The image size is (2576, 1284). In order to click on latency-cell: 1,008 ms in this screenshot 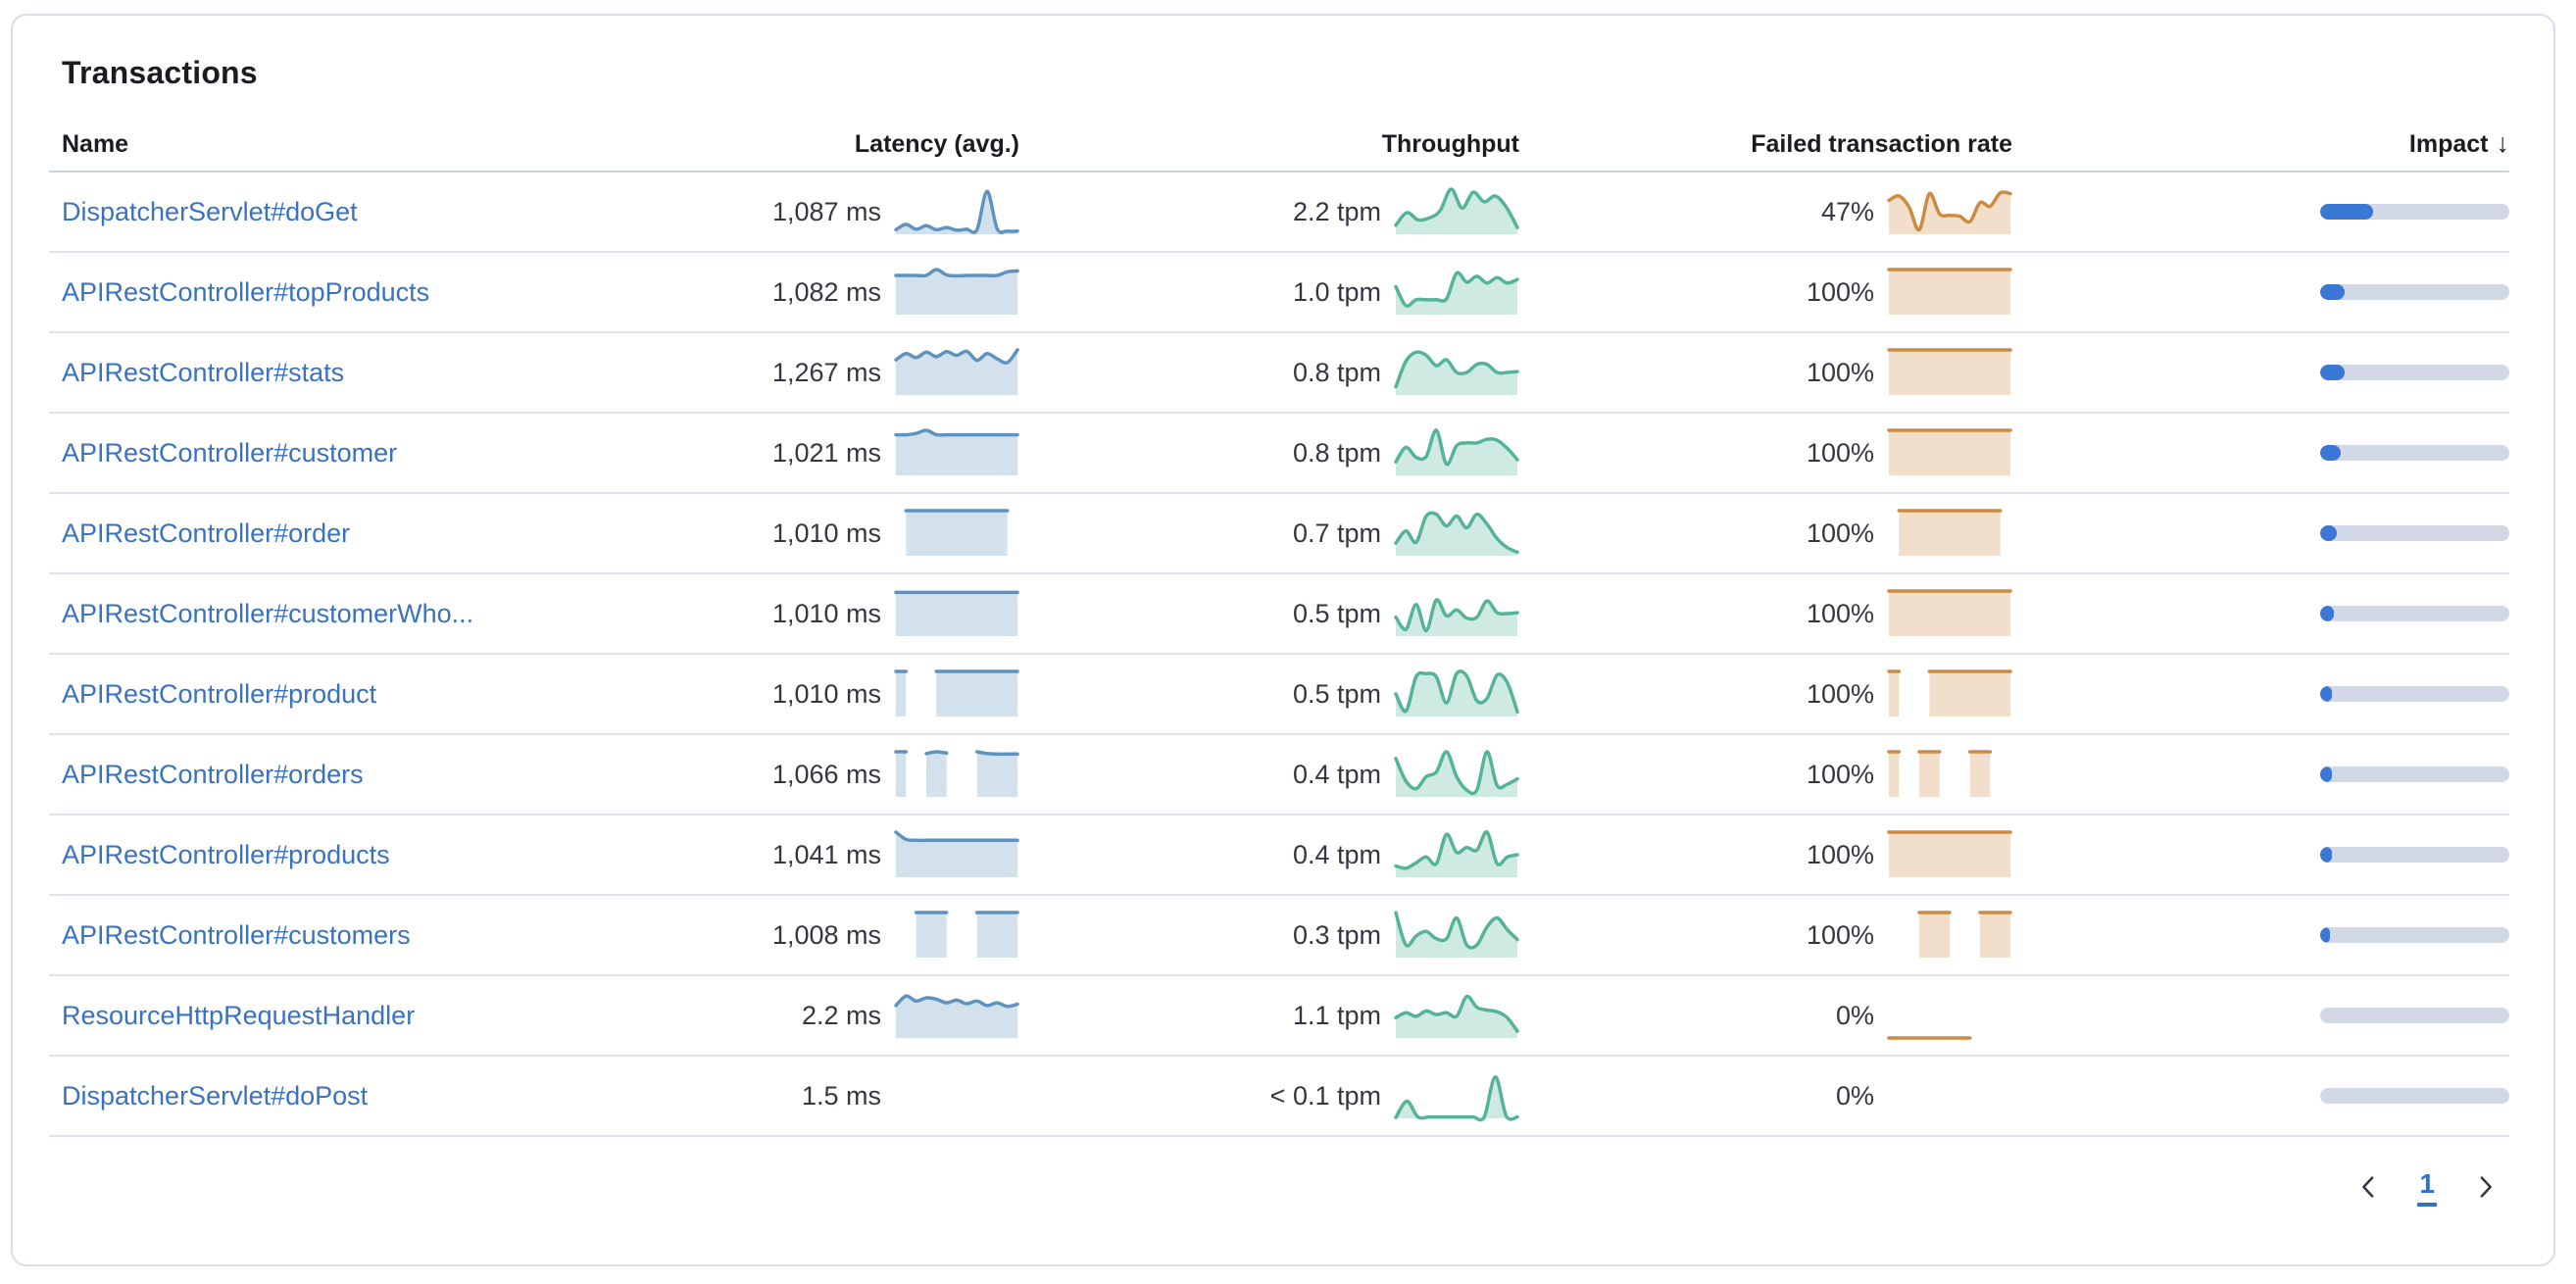, I will do `click(847, 935)`.